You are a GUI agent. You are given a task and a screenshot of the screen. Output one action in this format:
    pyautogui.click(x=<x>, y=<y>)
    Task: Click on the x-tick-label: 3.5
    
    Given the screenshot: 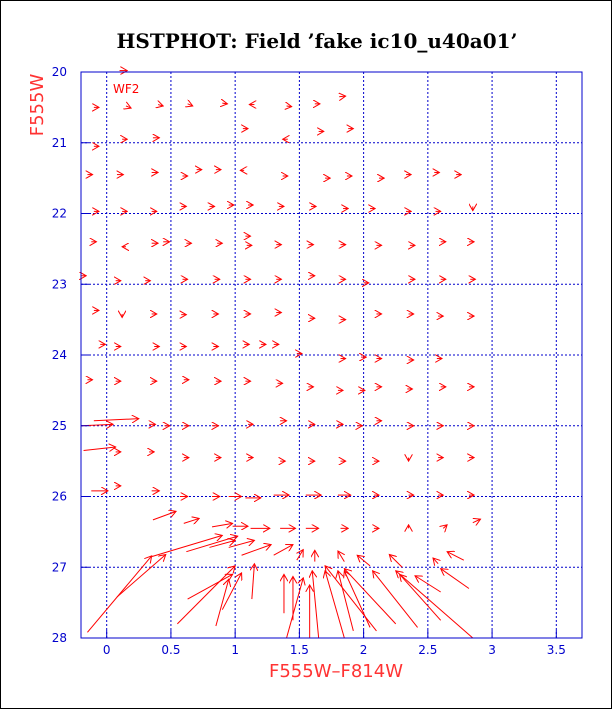 What is the action you would take?
    pyautogui.click(x=556, y=650)
    